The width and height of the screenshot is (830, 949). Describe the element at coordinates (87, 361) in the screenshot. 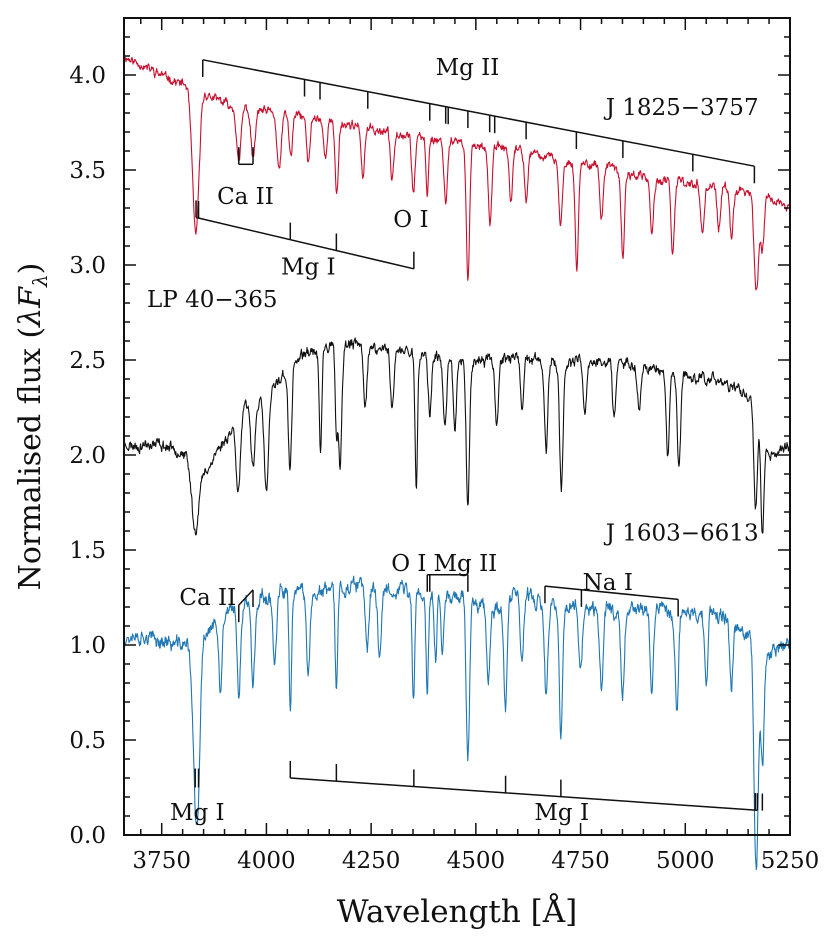

I see `y-tick-label: 2.5` at that location.